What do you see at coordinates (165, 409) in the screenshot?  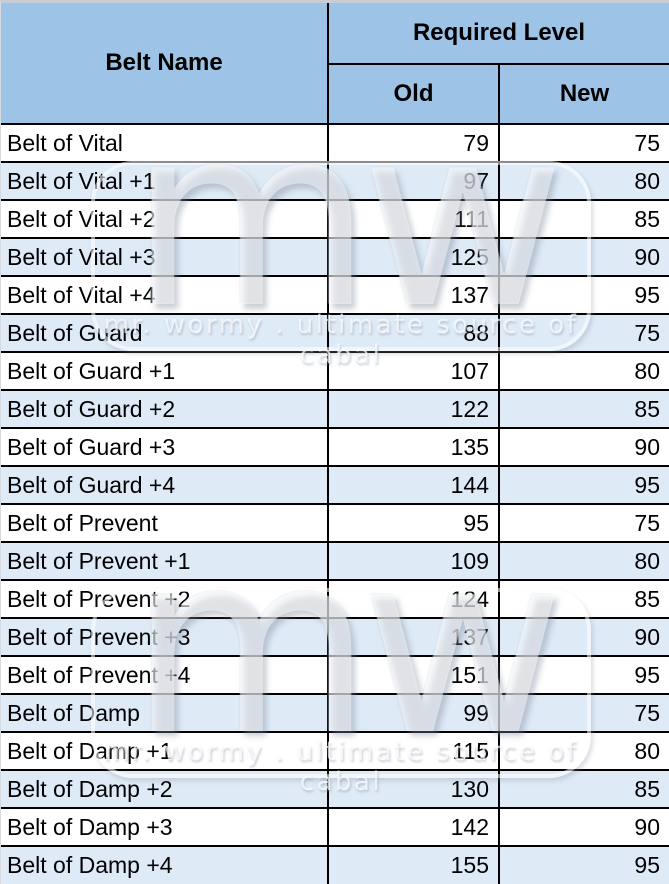 I see `belt-name-cell: Belt of Guard +2` at bounding box center [165, 409].